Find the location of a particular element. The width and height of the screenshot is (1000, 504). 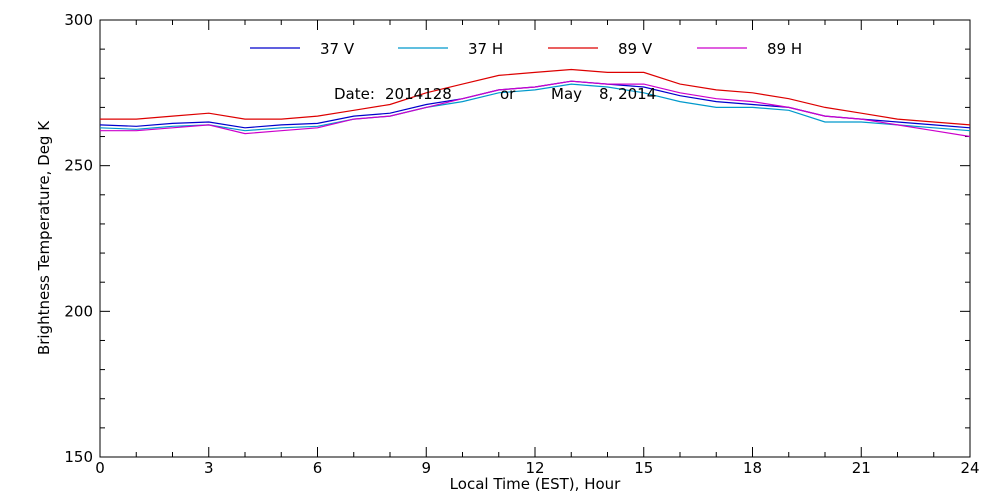

date-code: 2014128 is located at coordinates (418, 94).